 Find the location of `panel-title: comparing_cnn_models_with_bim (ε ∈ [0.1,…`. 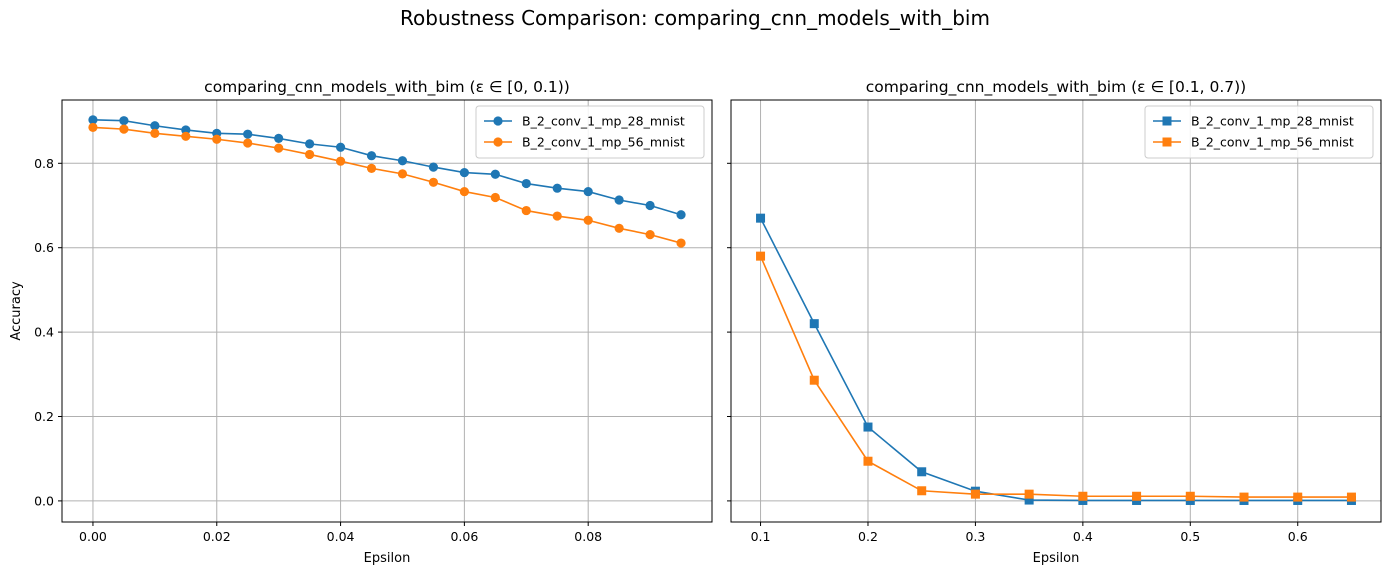

panel-title: comparing_cnn_models_with_bim (ε ∈ [0.1,… is located at coordinates (1056, 87).